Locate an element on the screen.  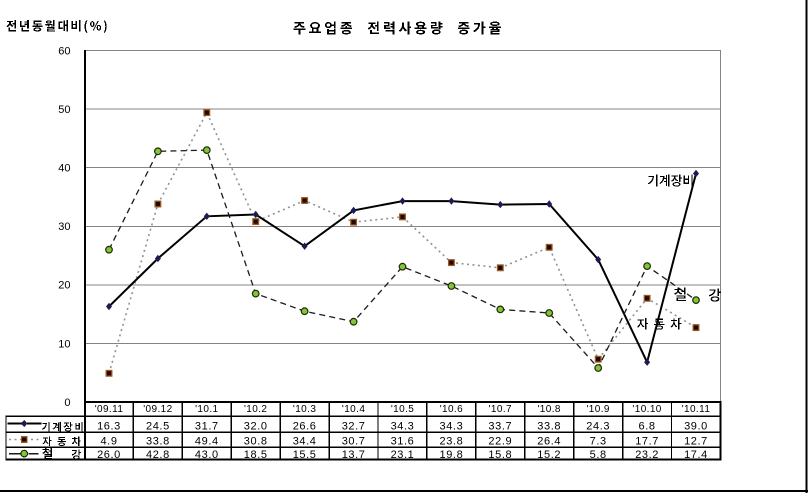
svg-text: '10.7 is located at coordinates (500, 409).